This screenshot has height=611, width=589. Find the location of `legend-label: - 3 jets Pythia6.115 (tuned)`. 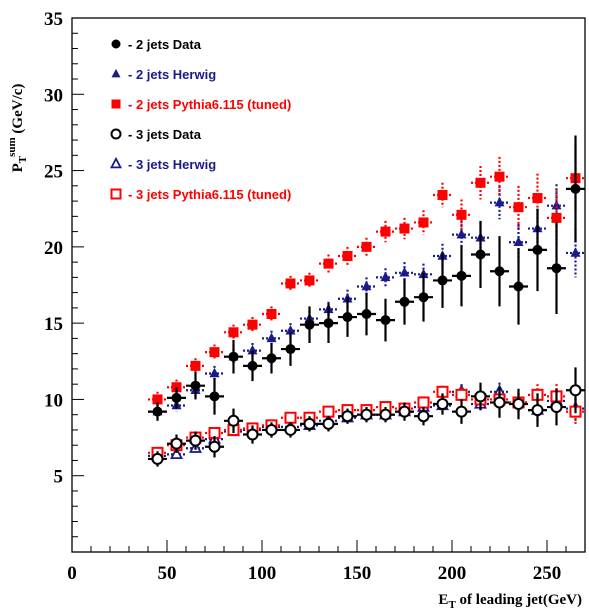

legend-label: - 3 jets Pythia6.115 (tuned) is located at coordinates (209, 194).